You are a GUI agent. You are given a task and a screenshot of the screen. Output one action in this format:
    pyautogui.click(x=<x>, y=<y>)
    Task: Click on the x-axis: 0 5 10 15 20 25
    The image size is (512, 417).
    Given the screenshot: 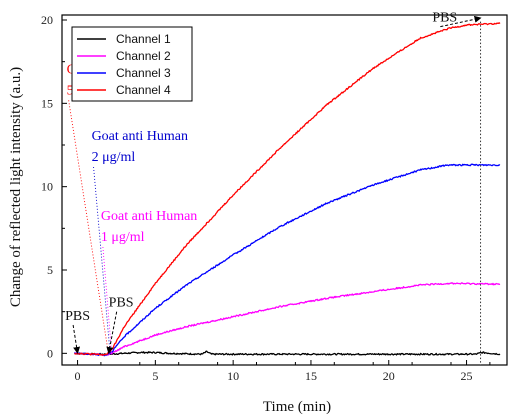 What is the action you would take?
    pyautogui.click(x=276, y=371)
    